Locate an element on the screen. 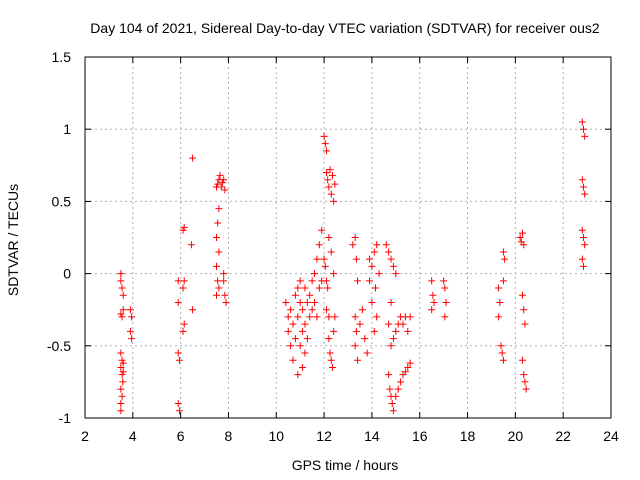 Image resolution: width=640 pixels, height=480 pixels. y-tick-label: 1 is located at coordinates (67, 129).